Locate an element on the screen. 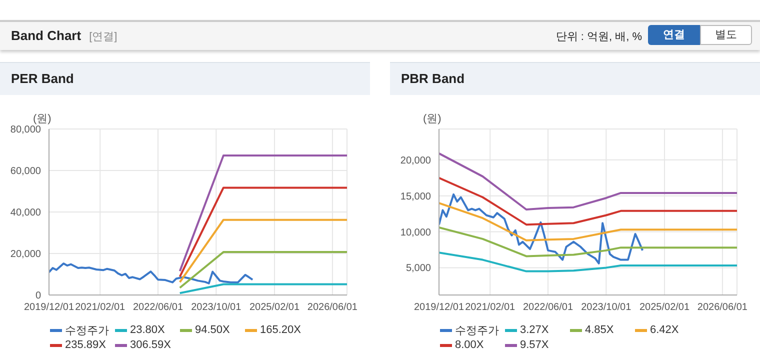  chart-title: PBR Band is located at coordinates (433, 78).